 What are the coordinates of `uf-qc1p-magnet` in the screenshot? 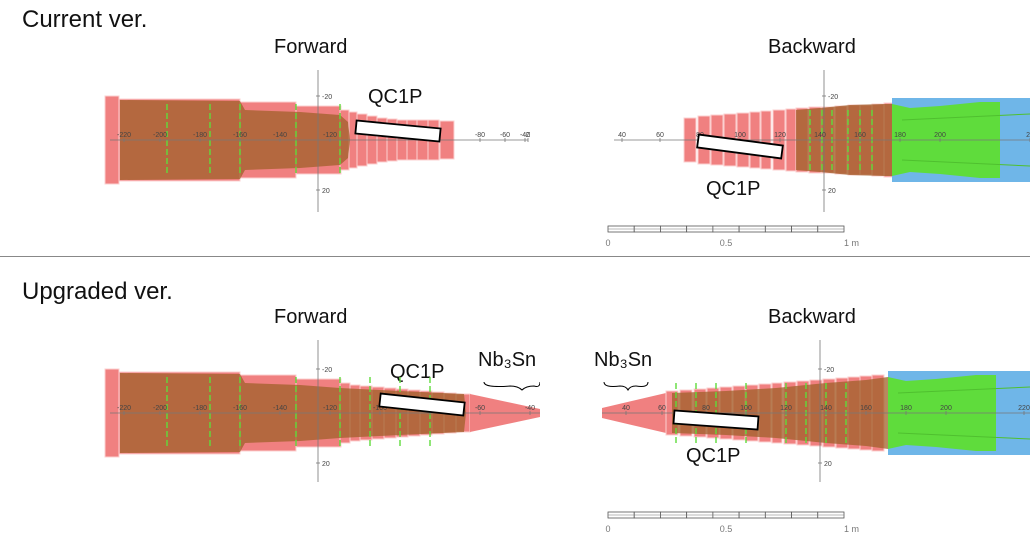 It's located at (422, 404).